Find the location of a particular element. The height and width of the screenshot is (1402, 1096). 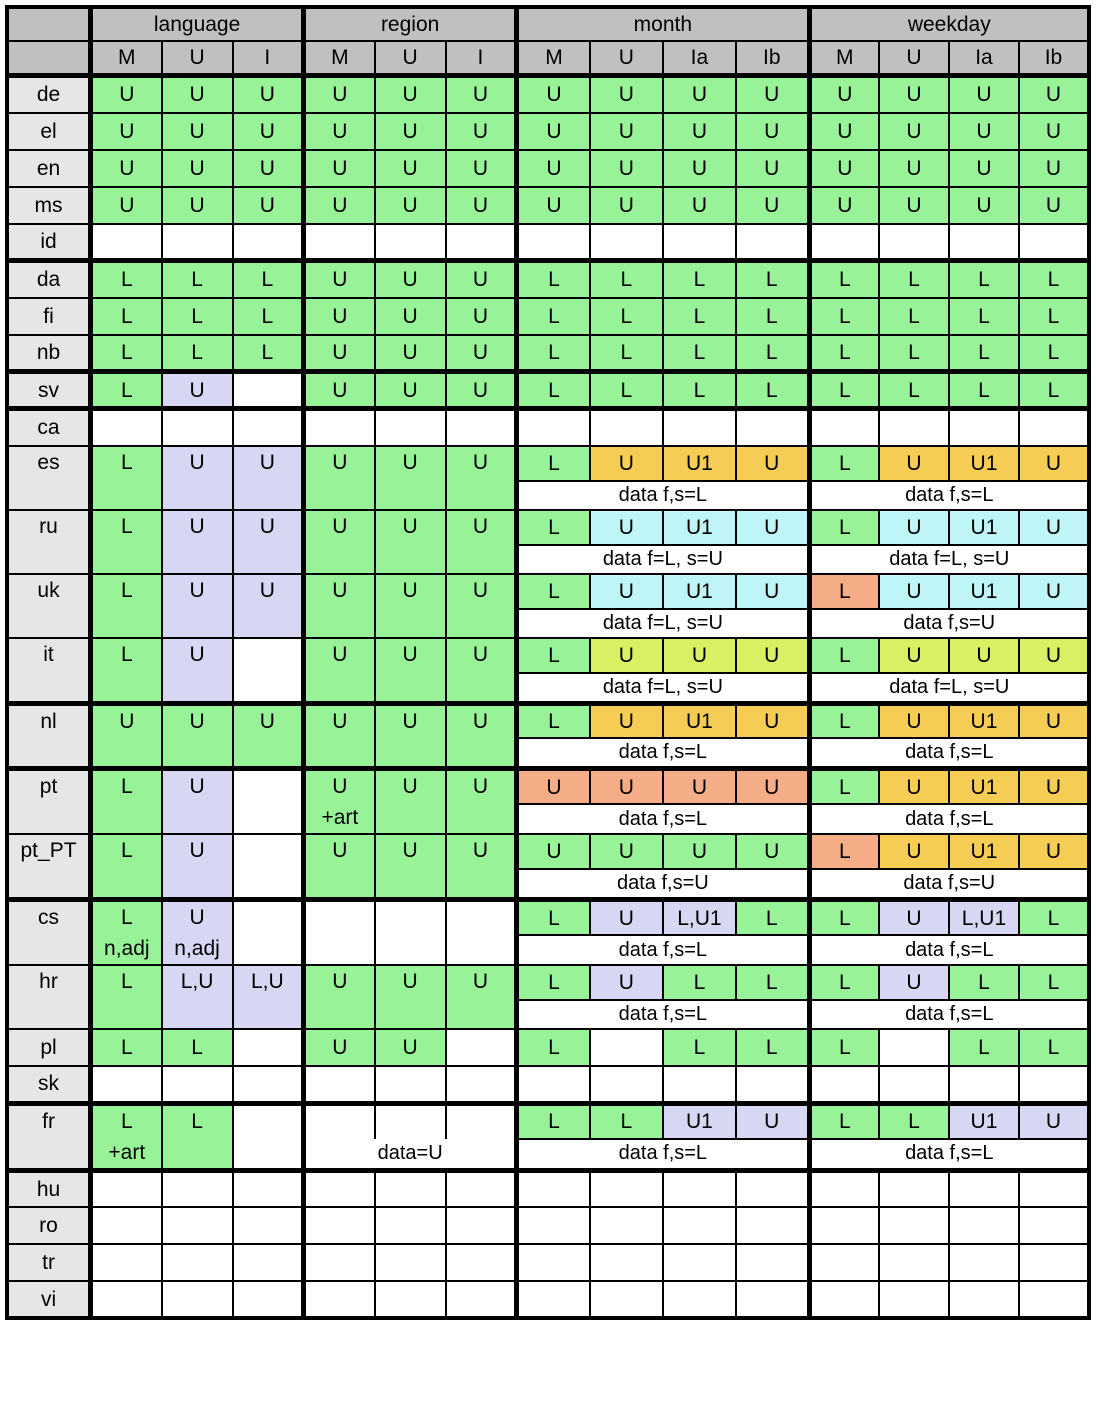

cell-ms-language-0: U is located at coordinates (125, 205).